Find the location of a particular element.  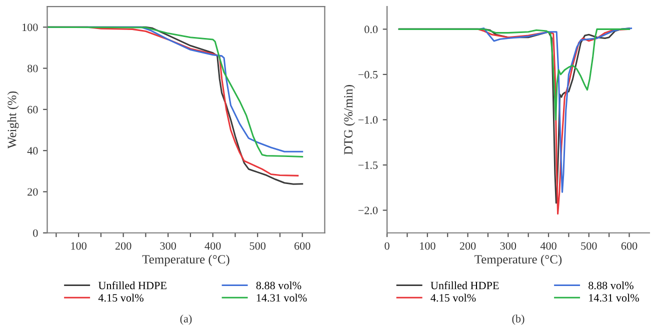

y-tick-label: 60 is located at coordinates (33, 110).